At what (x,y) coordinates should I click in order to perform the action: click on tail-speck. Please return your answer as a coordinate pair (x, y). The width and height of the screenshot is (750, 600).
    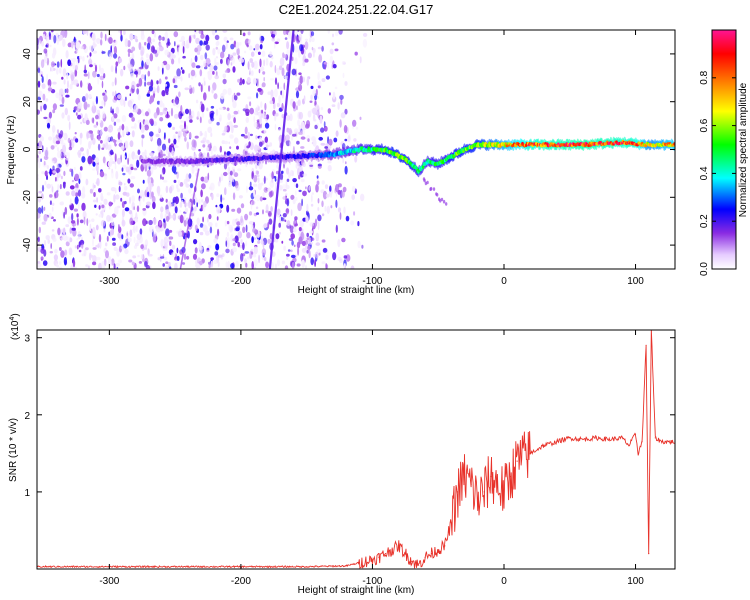
    Looking at the image, I should click on (434, 189).